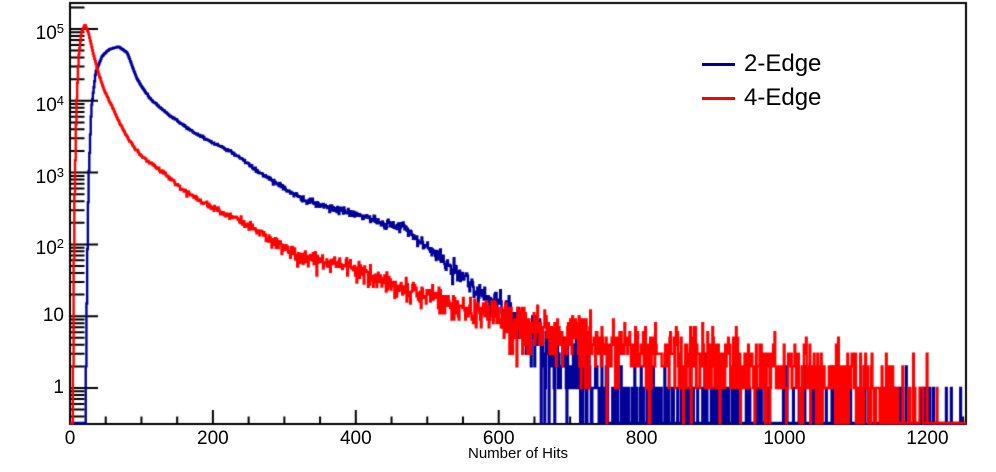 Image resolution: width=996 pixels, height=472 pixels. I want to click on legend-entry-2edge: 2-Edge, so click(761, 64).